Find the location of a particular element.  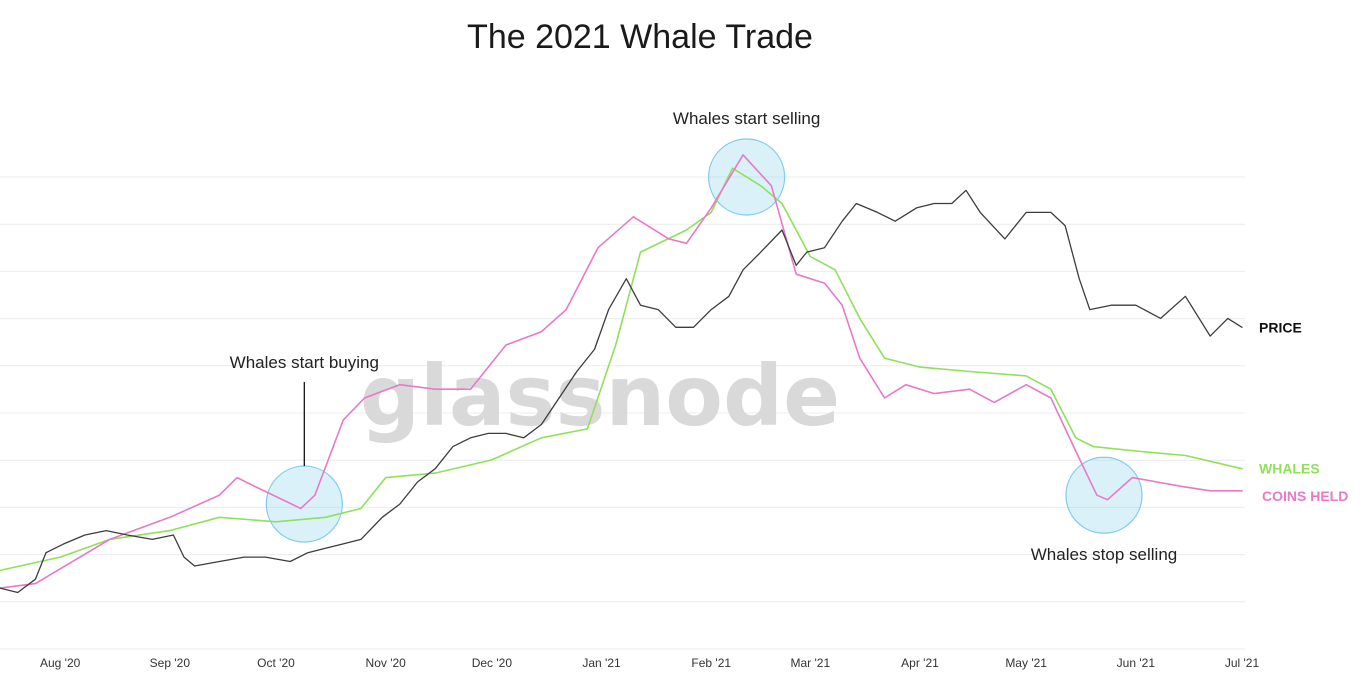

x-tick-label: Jul '21 is located at coordinates (1242, 663).